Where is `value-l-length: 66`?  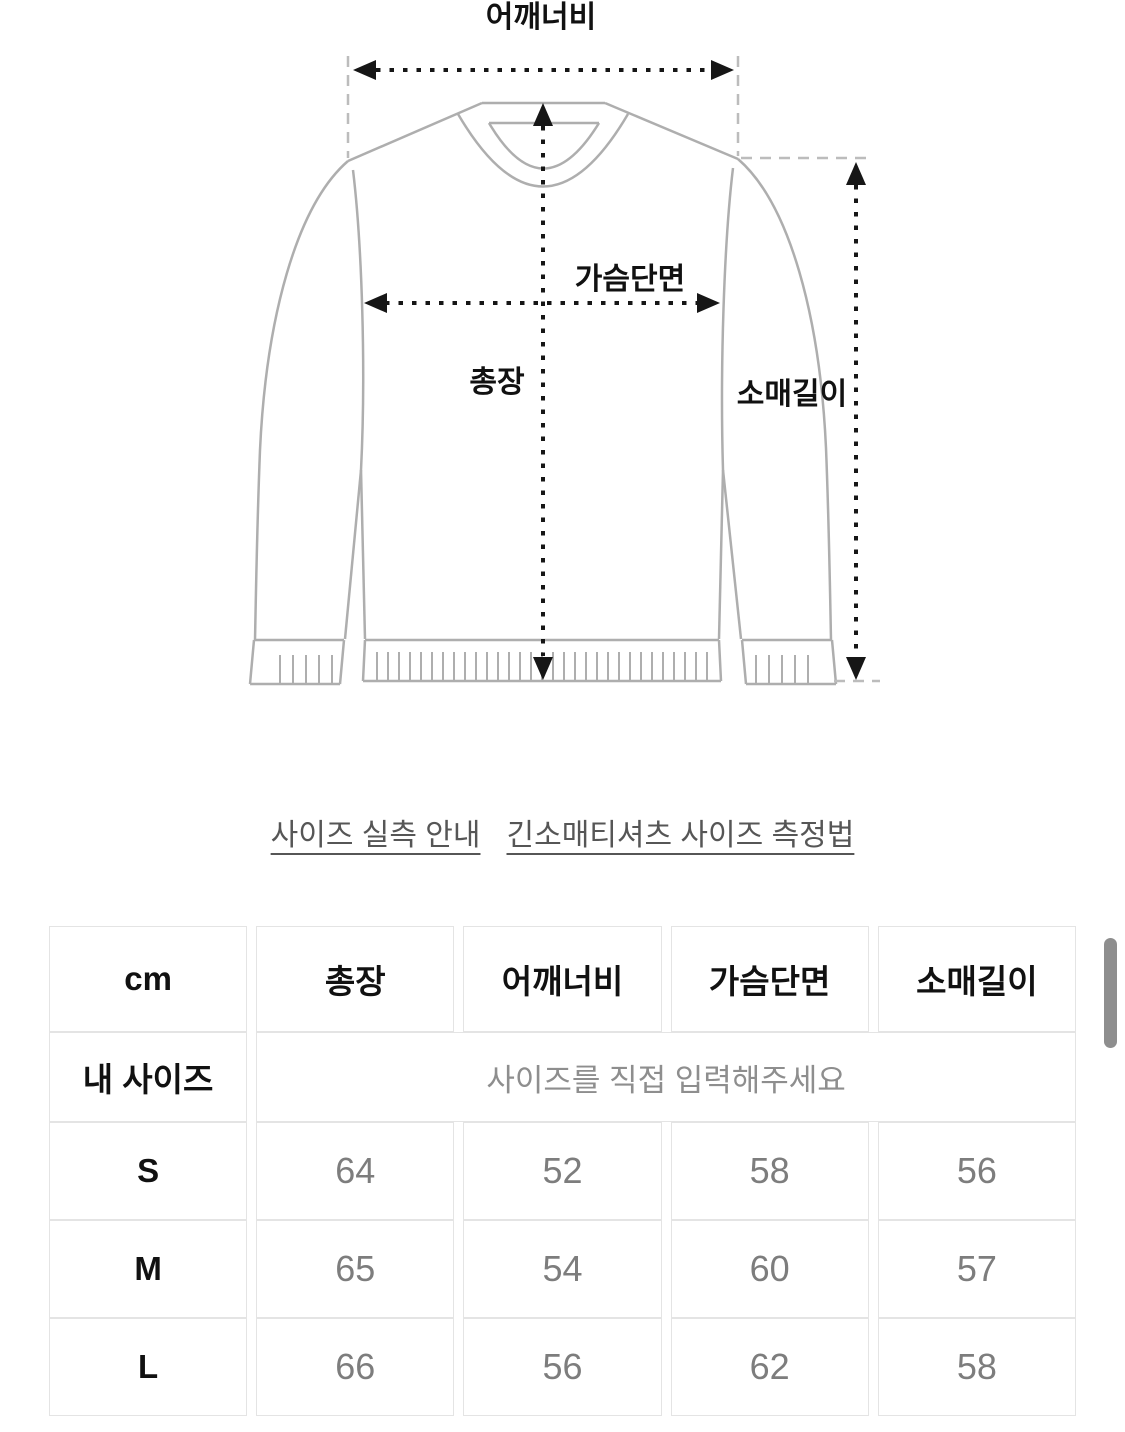 value-l-length: 66 is located at coordinates (355, 1367).